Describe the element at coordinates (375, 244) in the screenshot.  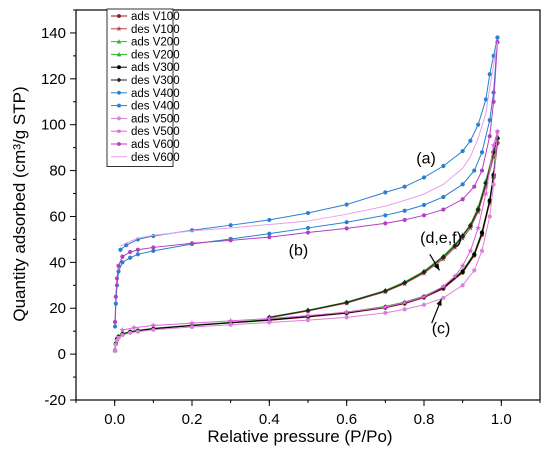
I see `annotations: (a) (b) (d,e,f) (c)` at that location.